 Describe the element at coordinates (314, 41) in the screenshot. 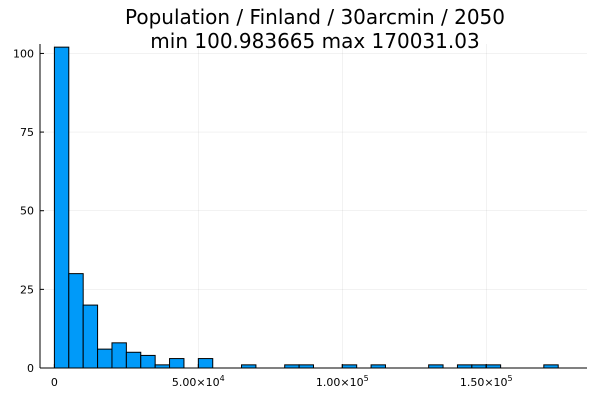

I see `chart-title-line2: min 100.983665 max 170031.03` at that location.